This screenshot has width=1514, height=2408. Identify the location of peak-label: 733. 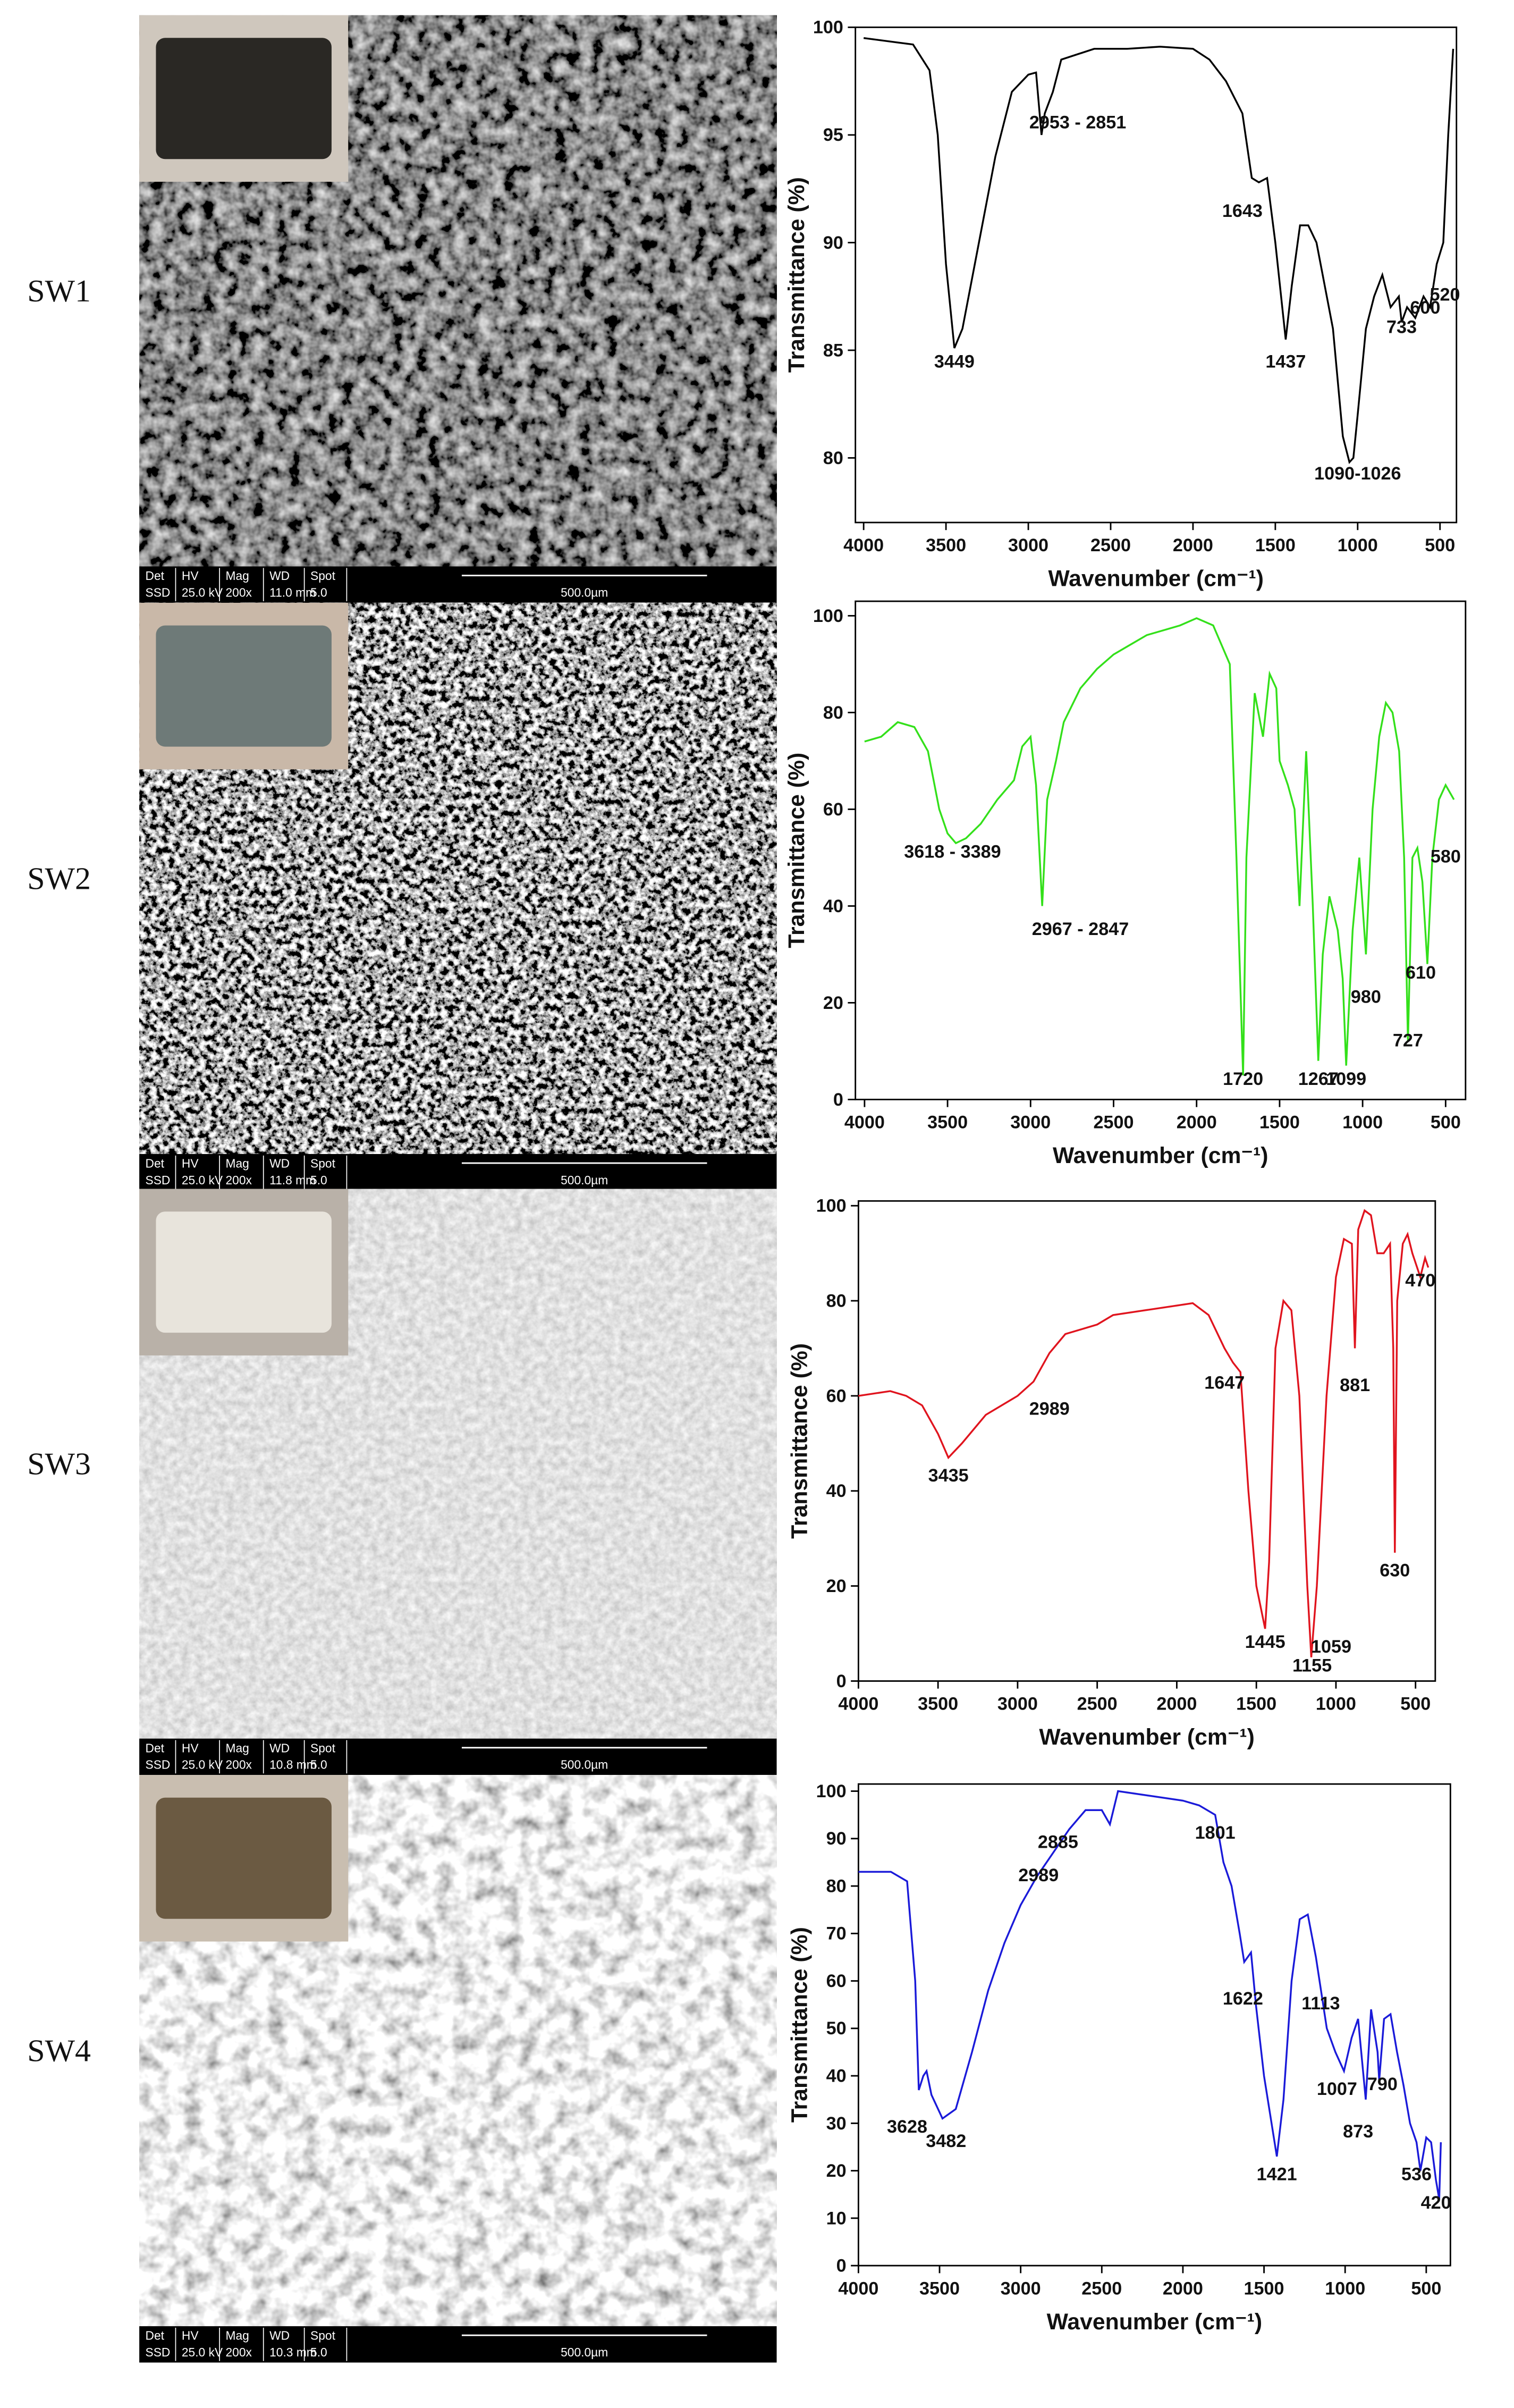
(1401, 327).